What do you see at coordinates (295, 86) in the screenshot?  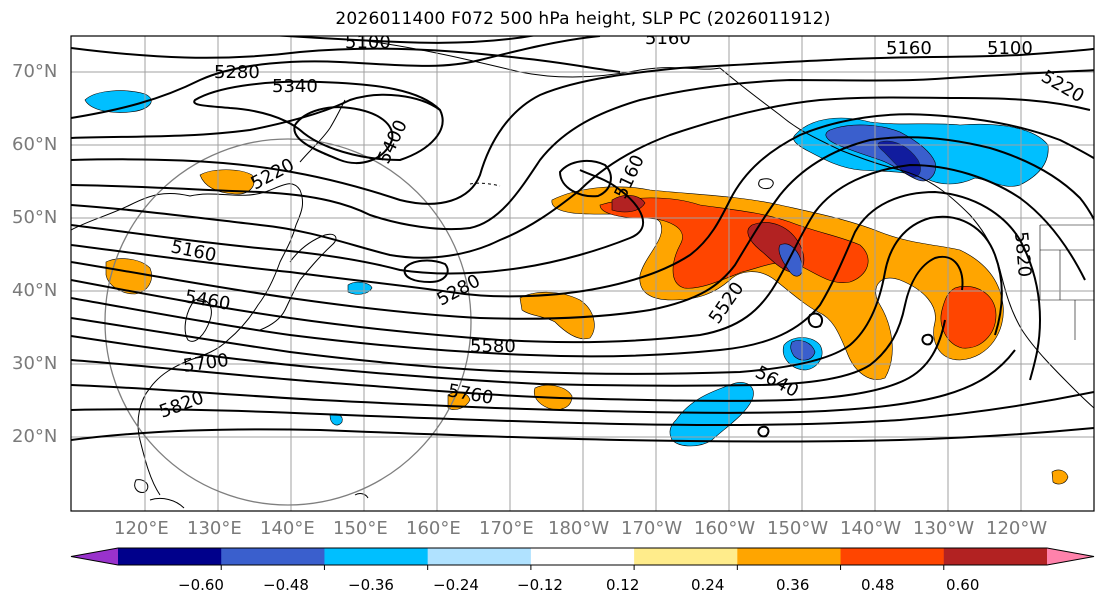 I see `contour-label: 5340` at bounding box center [295, 86].